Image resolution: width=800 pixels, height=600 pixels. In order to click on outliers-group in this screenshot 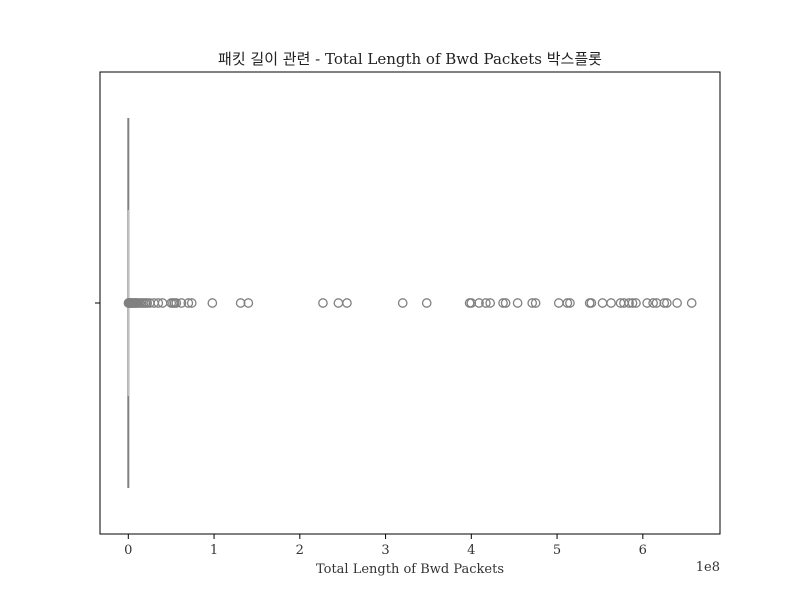, I will do `click(410, 303)`.